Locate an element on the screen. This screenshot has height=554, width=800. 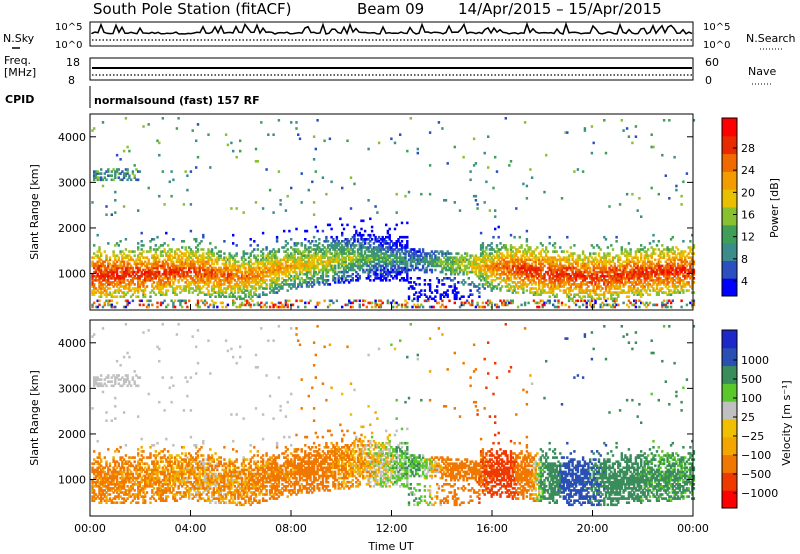
freq-label: Freq. is located at coordinates (17, 60).